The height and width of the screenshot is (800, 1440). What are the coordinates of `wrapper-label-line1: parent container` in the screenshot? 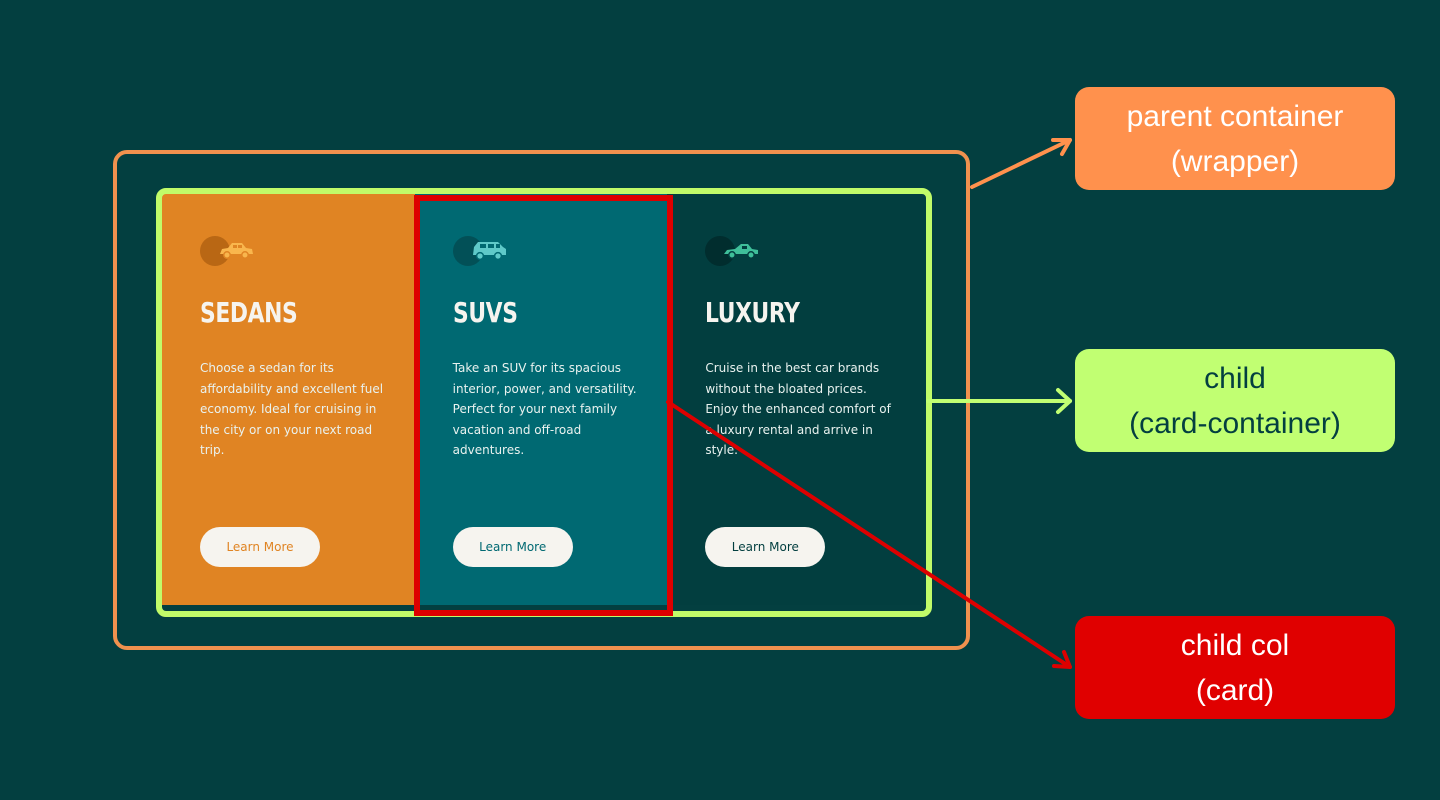 It's located at (1235, 116).